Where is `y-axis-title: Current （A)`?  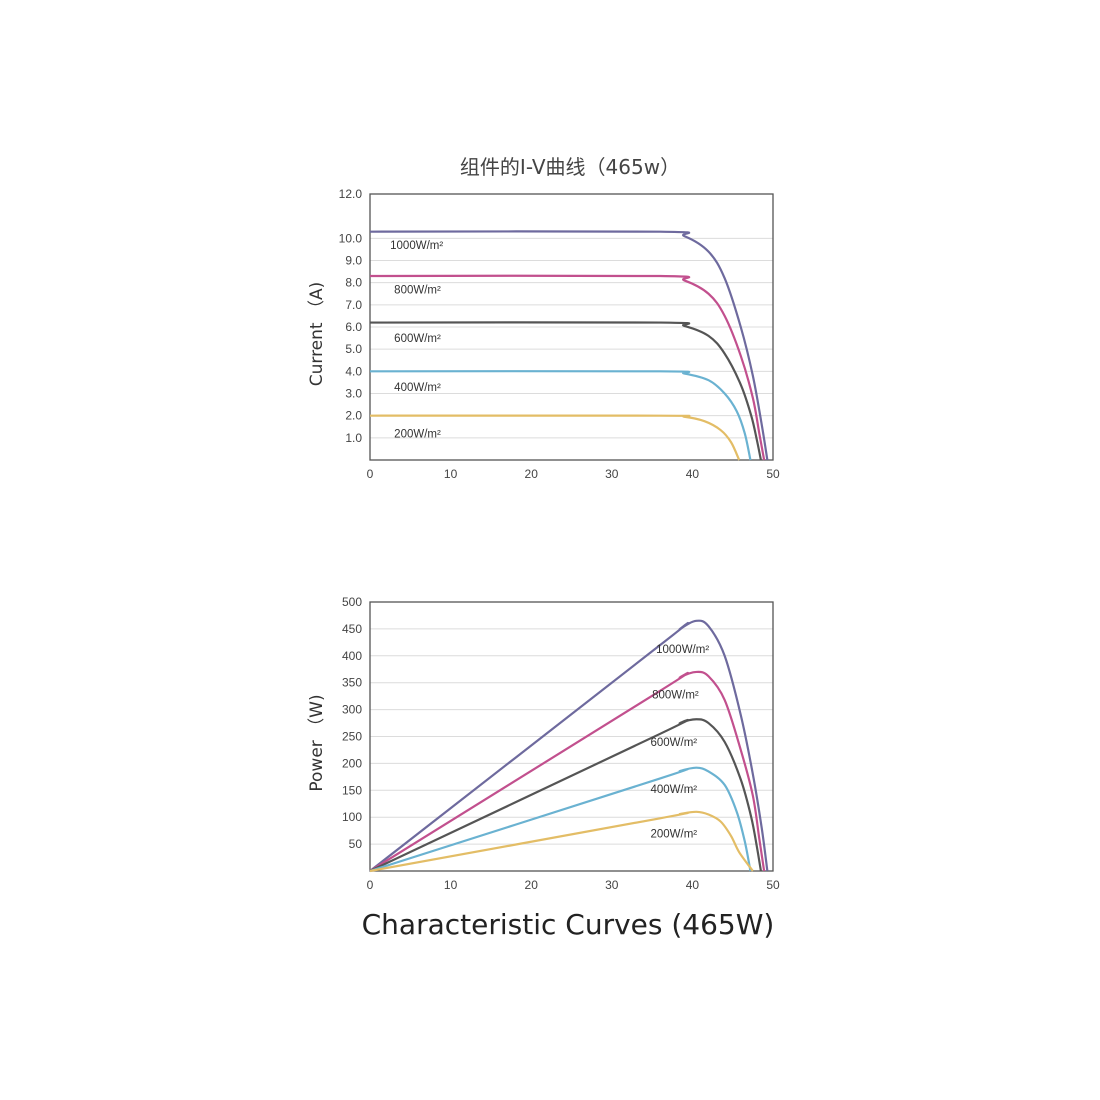
y-axis-title: Current （A) is located at coordinates (317, 334).